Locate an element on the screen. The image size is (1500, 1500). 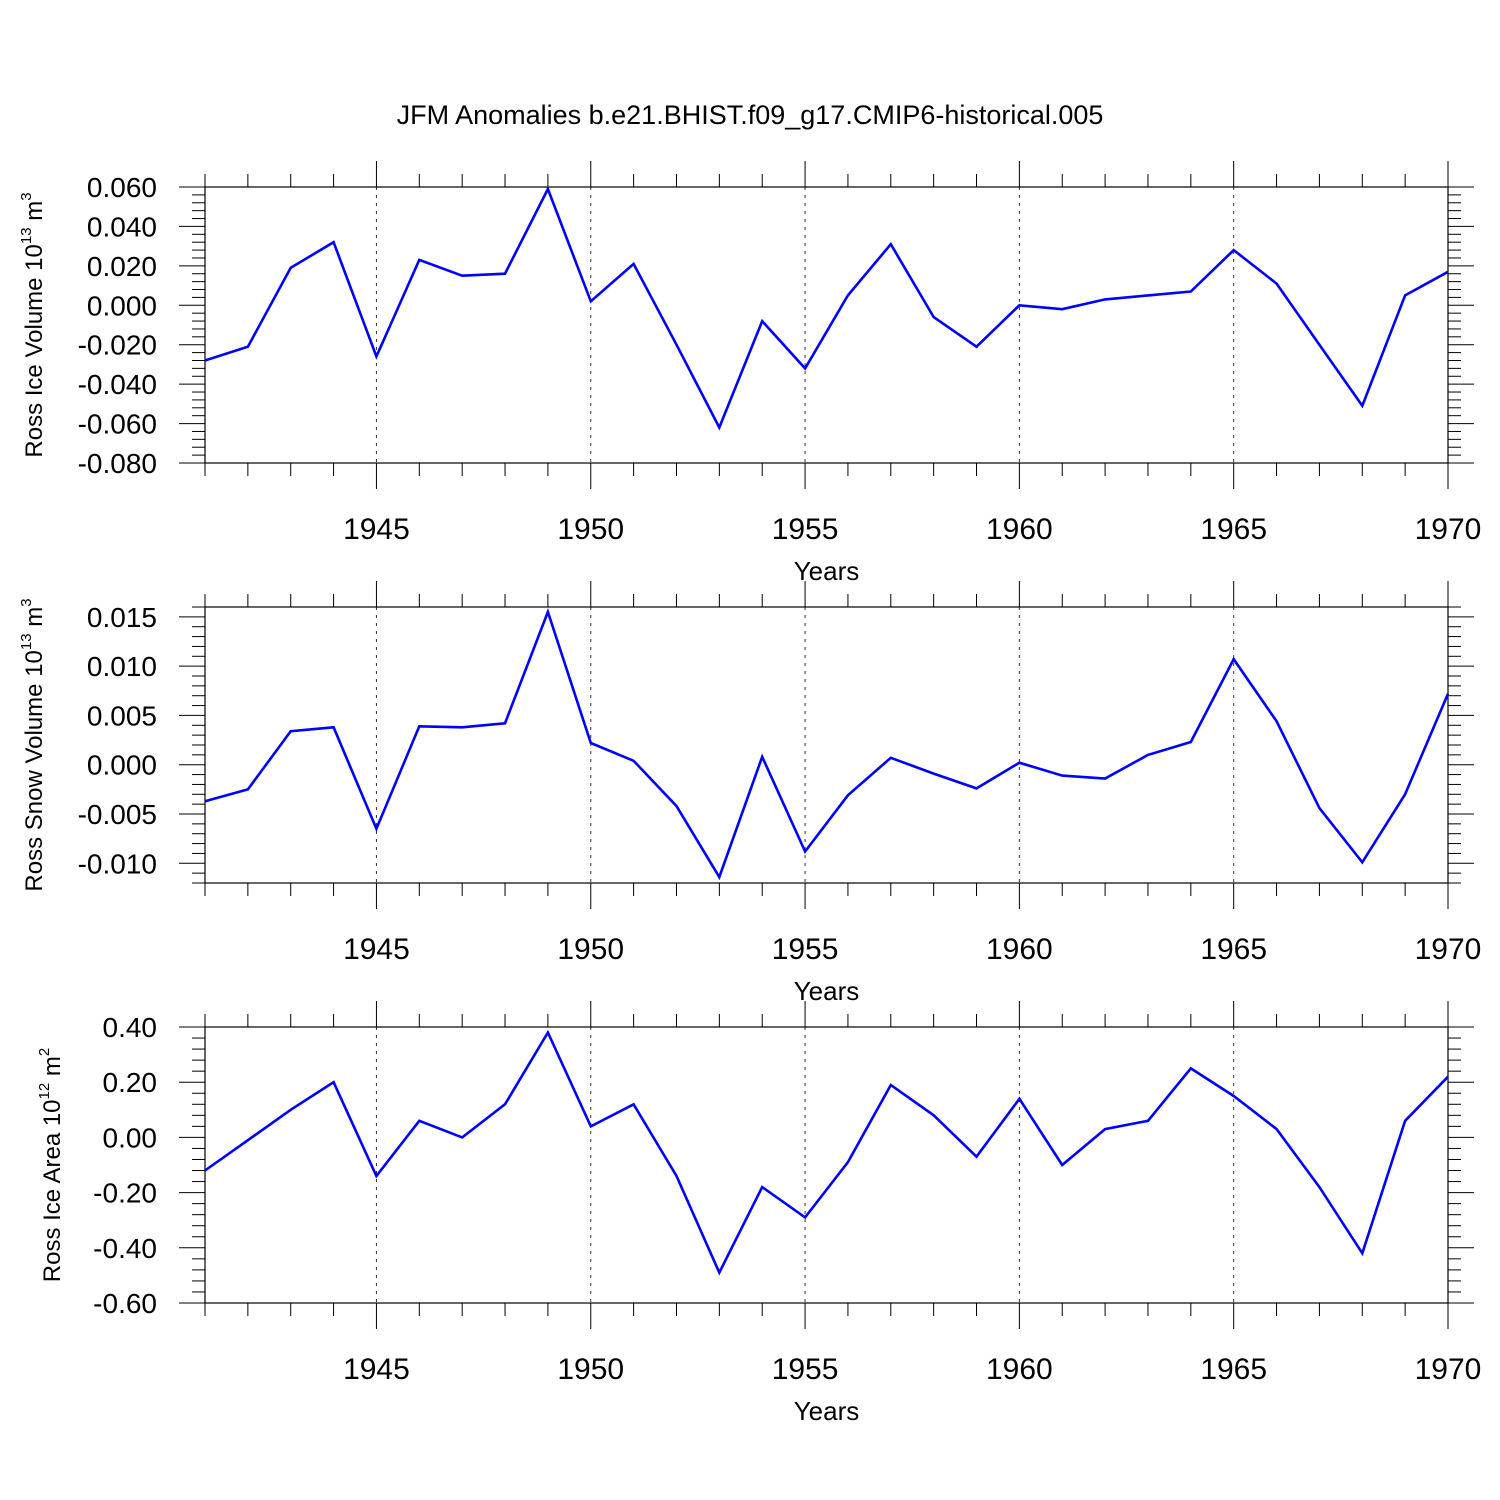
y-tick-label: 0.00 is located at coordinates (130, 1137).